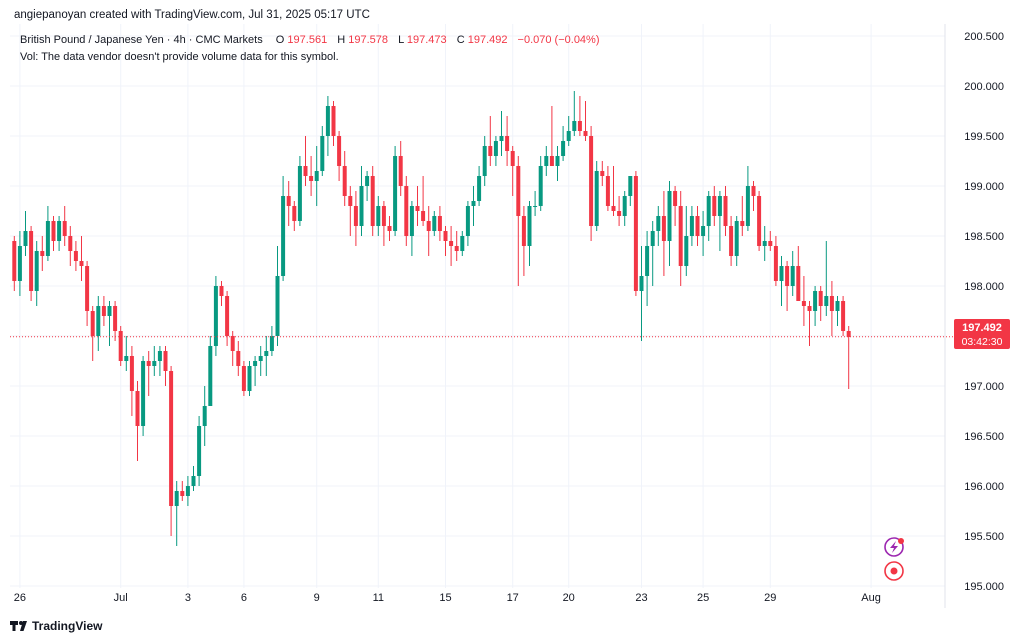  I want to click on flash-icon, so click(894, 547).